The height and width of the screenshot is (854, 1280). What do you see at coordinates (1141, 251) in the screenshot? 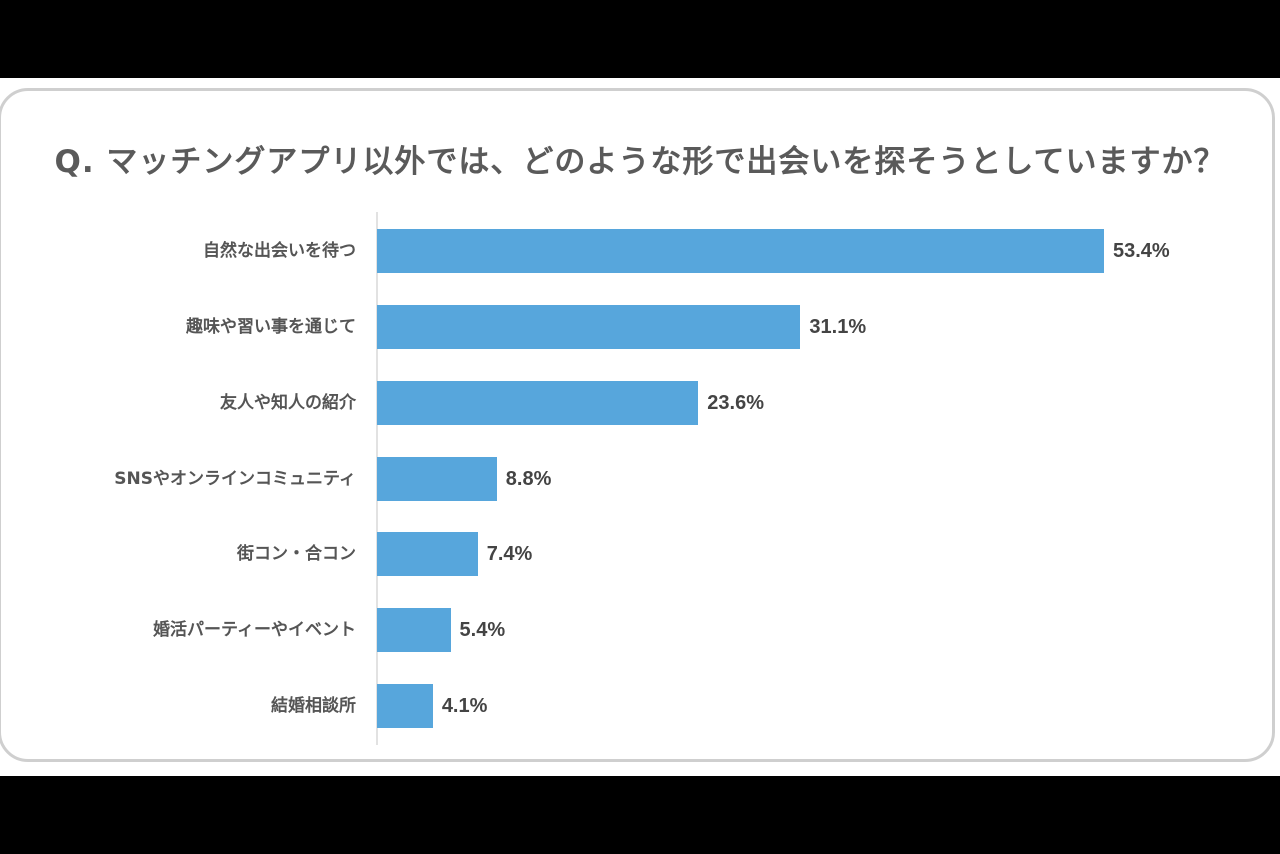
I see `value-label: 53.4%` at bounding box center [1141, 251].